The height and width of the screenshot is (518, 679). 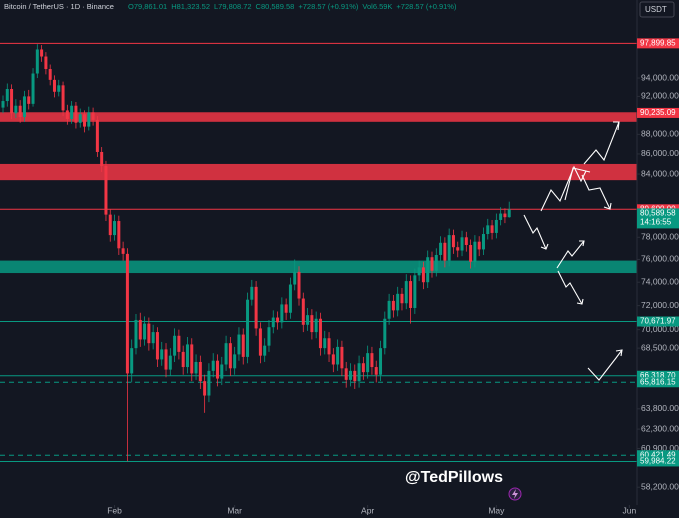 What do you see at coordinates (660, 259) in the screenshot?
I see `y-tick-label: 76,000.00` at bounding box center [660, 259].